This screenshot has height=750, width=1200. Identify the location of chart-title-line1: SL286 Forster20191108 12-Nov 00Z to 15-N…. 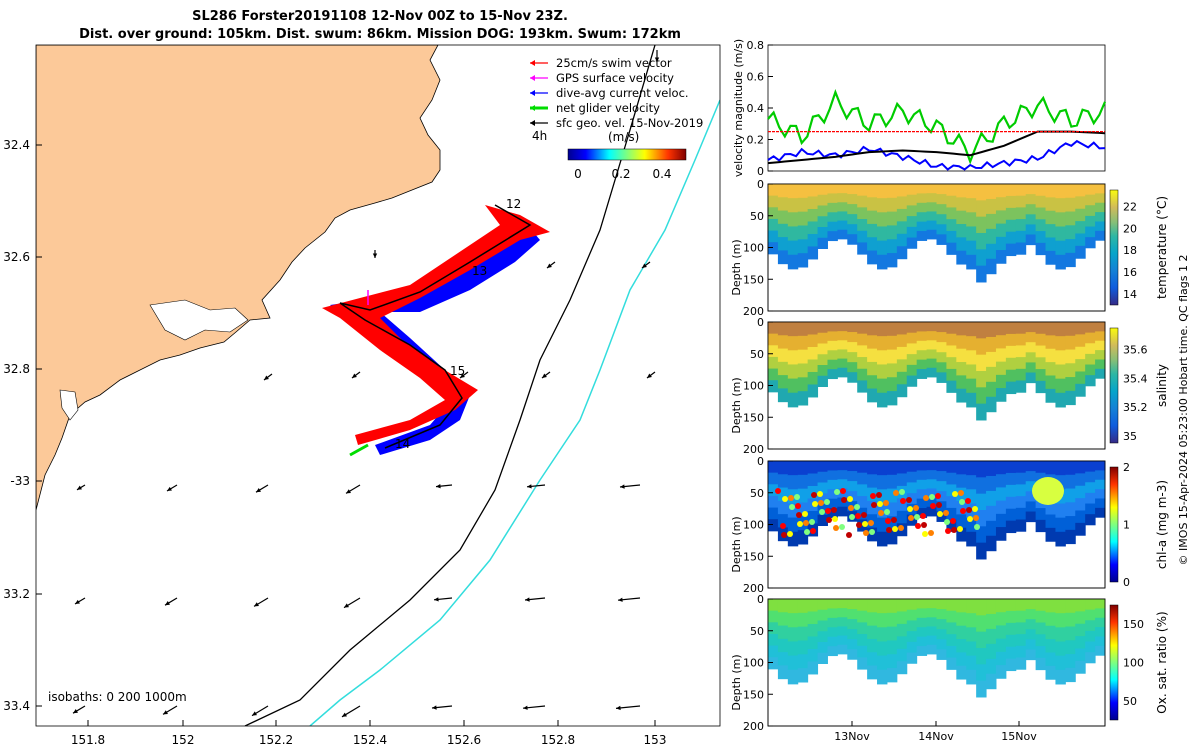
(380, 16).